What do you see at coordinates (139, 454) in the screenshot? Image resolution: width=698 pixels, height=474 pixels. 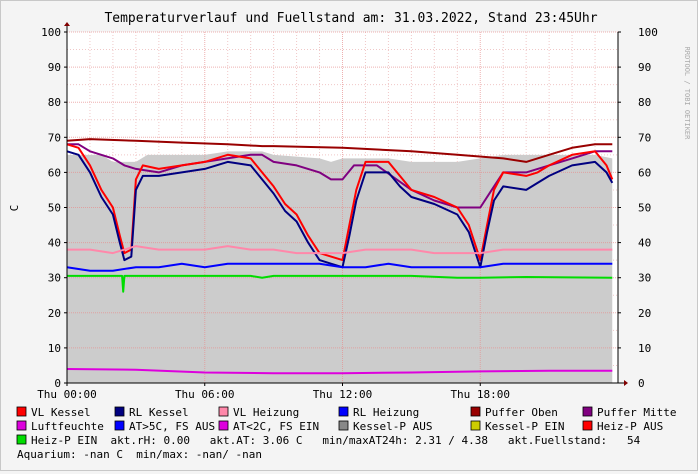 I see `legend-aquarium-line: Aquarium: -nan C min/max: -nan/ -nan` at bounding box center [139, 454].